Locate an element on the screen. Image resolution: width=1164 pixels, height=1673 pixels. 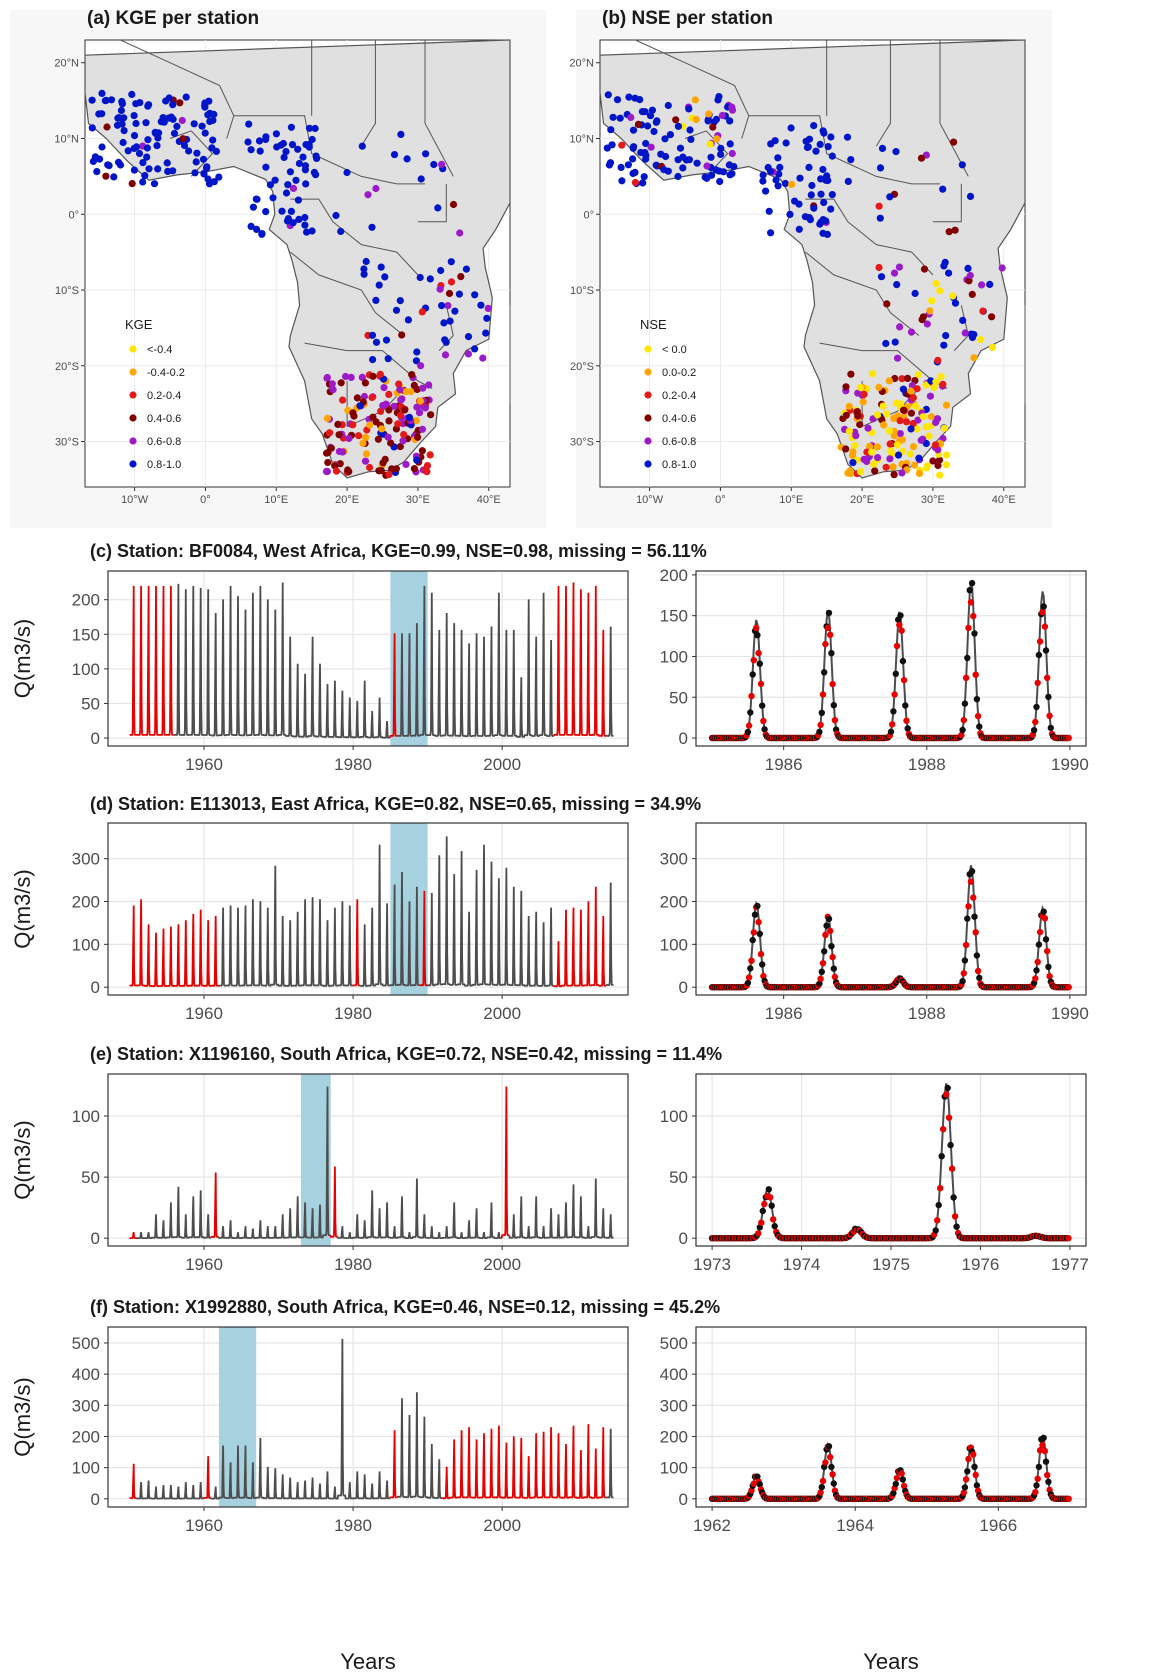
plot-c-full: 0 50 100 150 200 1960 1980 2000 Q(m3/s) is located at coordinates (319, 672).